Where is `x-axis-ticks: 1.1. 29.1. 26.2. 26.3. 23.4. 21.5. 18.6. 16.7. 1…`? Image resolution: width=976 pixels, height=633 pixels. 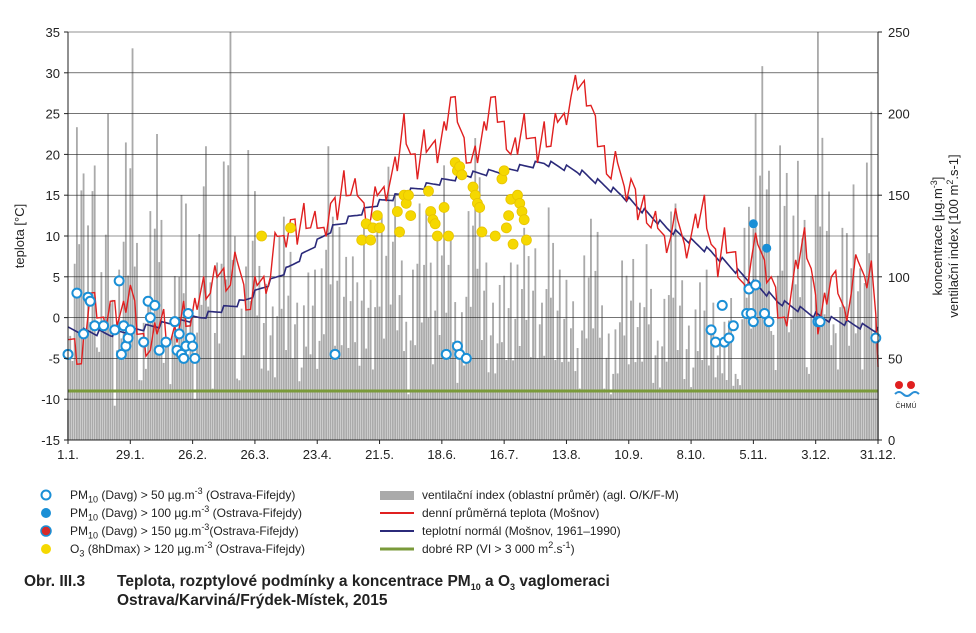 x-axis-ticks: 1.1. 29.1. 26.2. 26.3. 23.4. 21.5. 18.6. 16.7. 1… is located at coordinates (476, 451).